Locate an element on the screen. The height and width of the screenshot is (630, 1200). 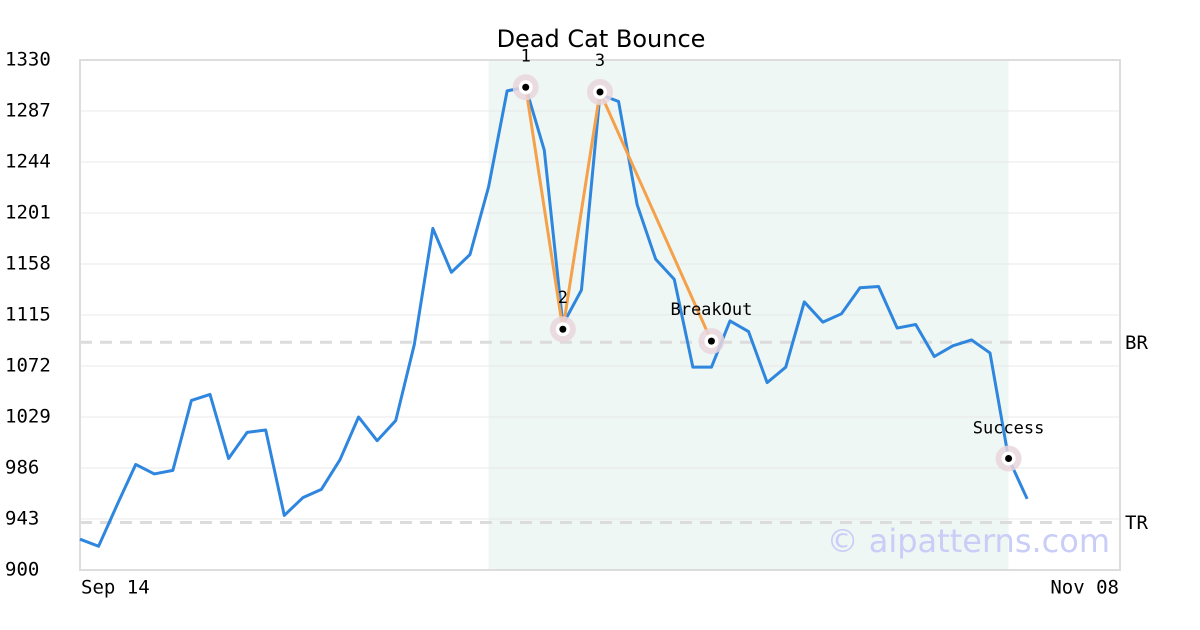
level-label: TR is located at coordinates (1136, 523).